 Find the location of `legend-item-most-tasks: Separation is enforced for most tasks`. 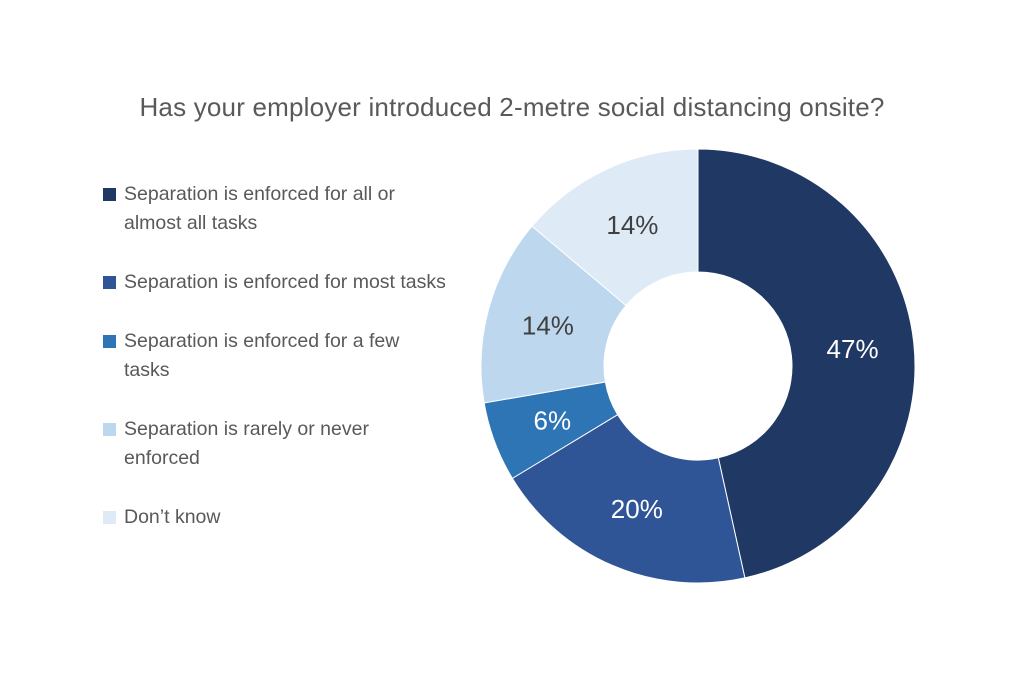

legend-item-most-tasks: Separation is enforced for most tasks is located at coordinates (278, 282).